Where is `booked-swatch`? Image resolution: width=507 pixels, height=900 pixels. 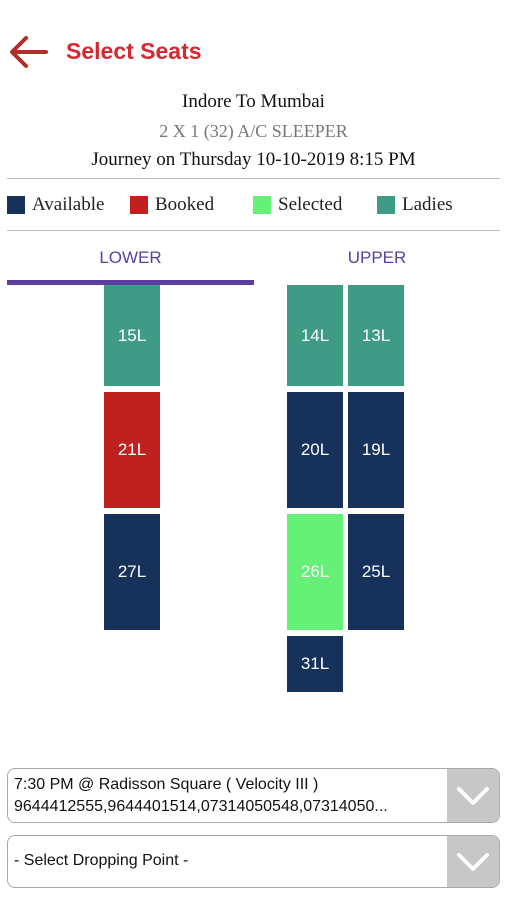
booked-swatch is located at coordinates (139, 205).